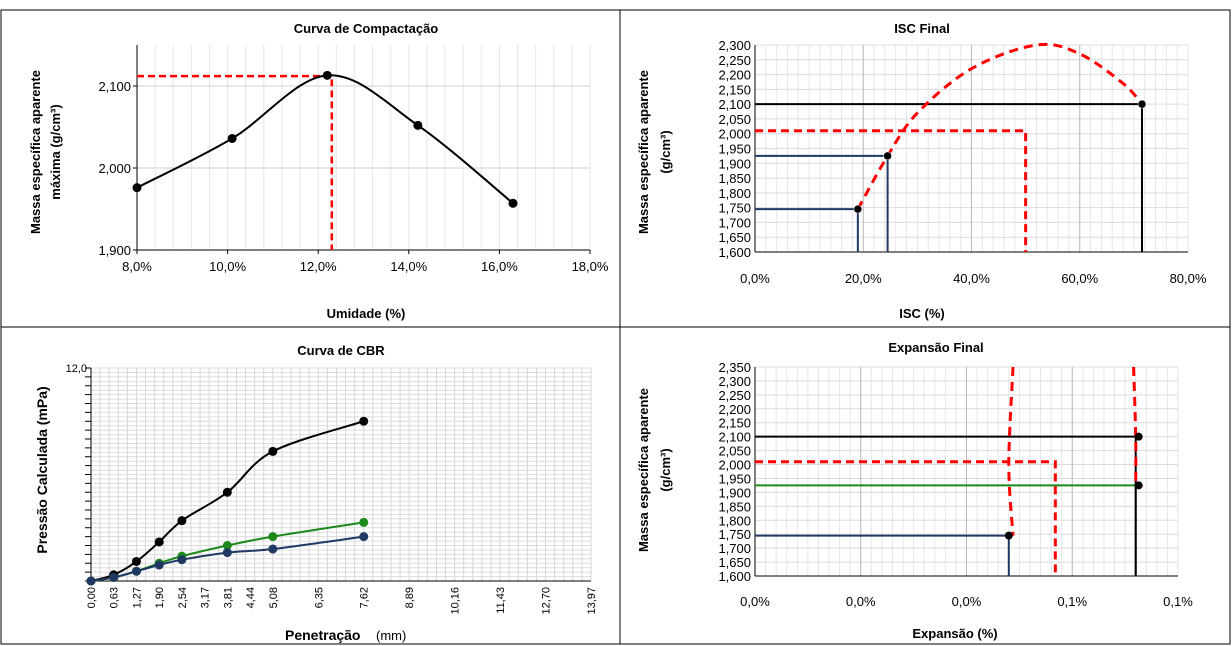  Describe the element at coordinates (954, 633) in the screenshot. I see `x-axis-label: Expansão (%)` at that location.